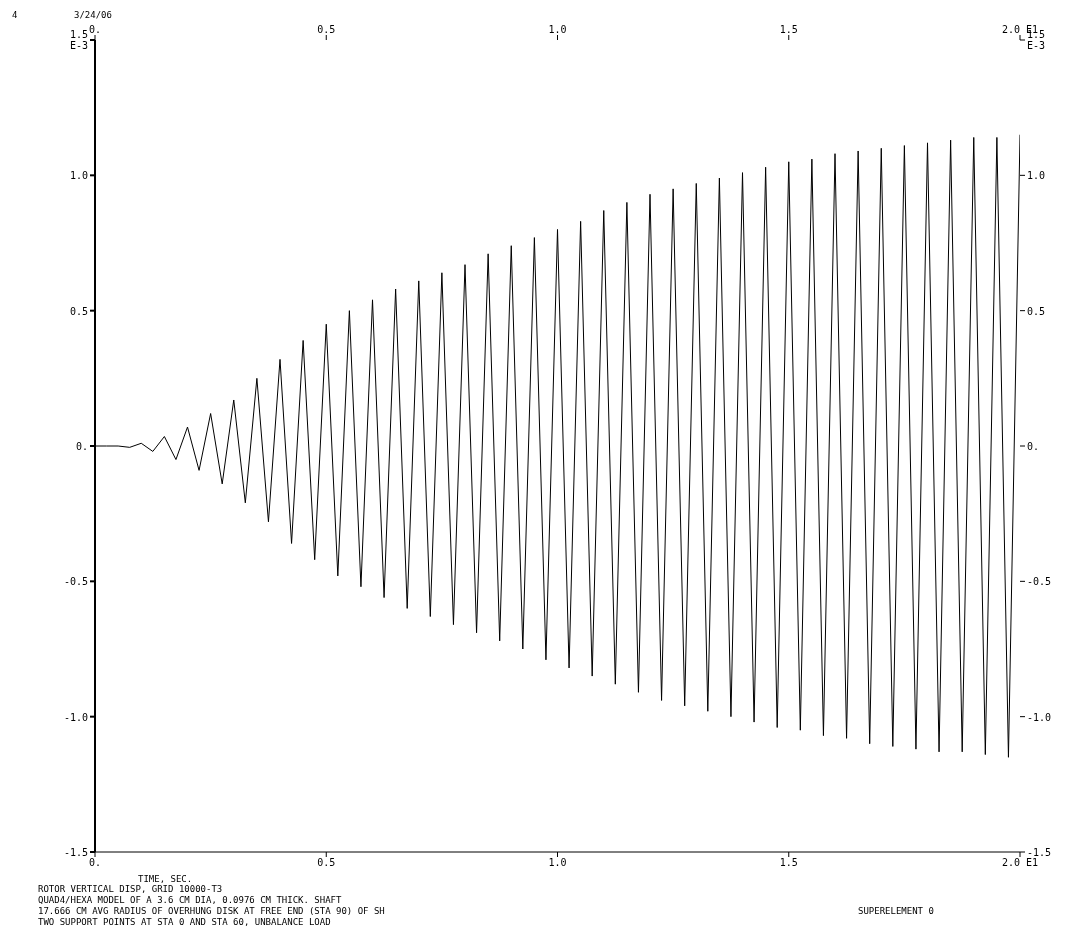  I want to click on text: SUPERELEMENT 0, so click(896, 911).